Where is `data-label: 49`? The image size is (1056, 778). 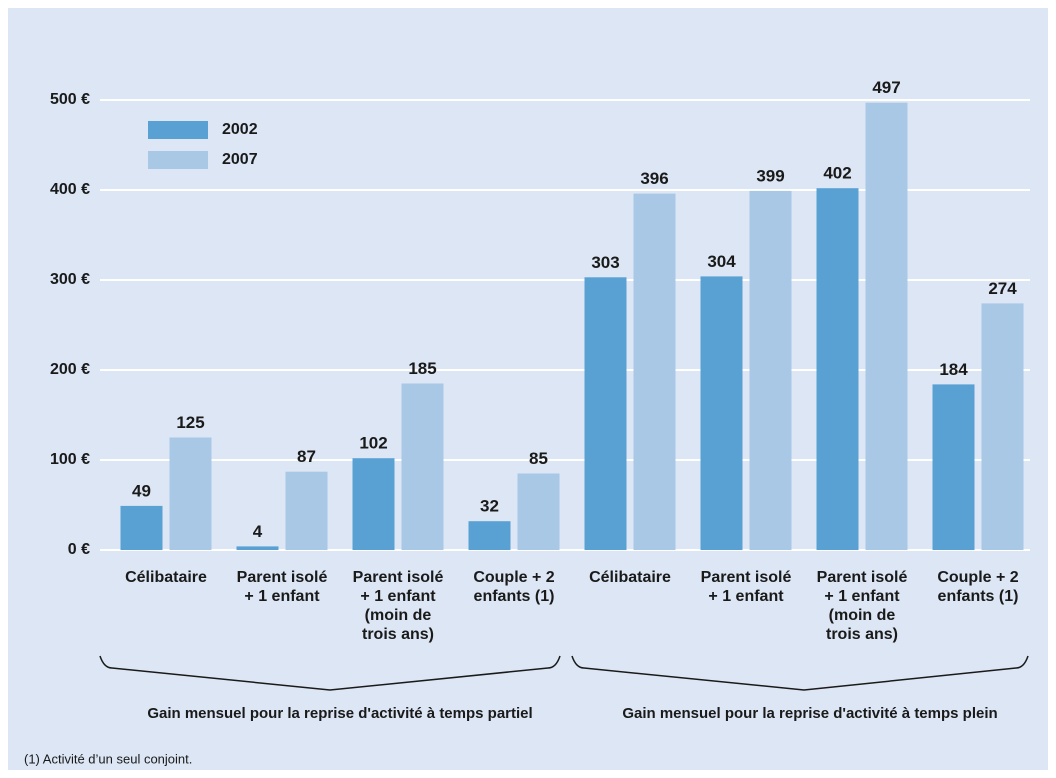
data-label: 49 is located at coordinates (141, 490).